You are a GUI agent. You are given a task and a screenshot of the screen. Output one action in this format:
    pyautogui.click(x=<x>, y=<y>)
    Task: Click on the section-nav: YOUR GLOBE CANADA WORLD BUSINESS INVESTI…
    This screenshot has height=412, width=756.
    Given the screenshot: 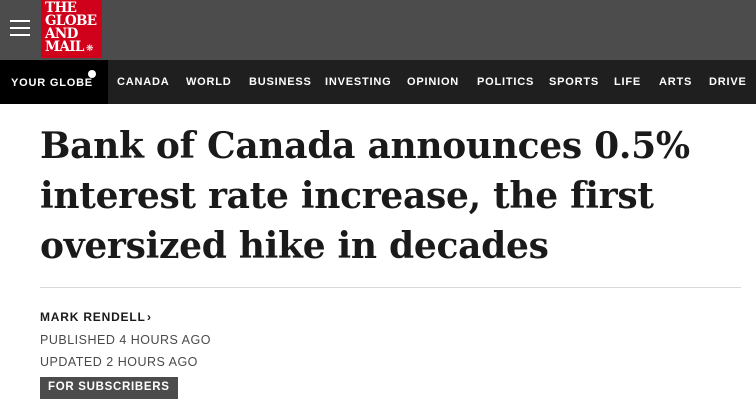 What is the action you would take?
    pyautogui.click(x=378, y=82)
    